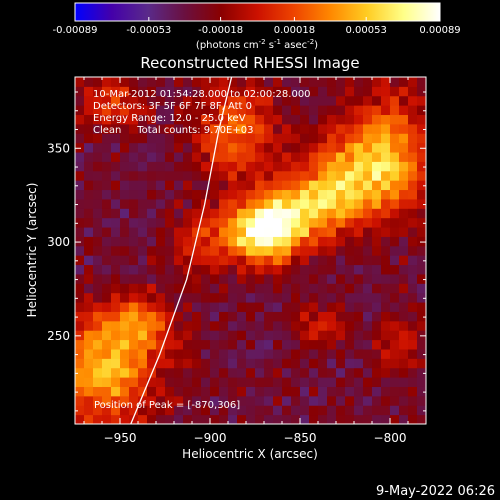 This screenshot has width=500, height=500. What do you see at coordinates (257, 44) in the screenshot?
I see `colorbar-unit-label: (photons cm-2 s-1 asec-2)` at bounding box center [257, 44].